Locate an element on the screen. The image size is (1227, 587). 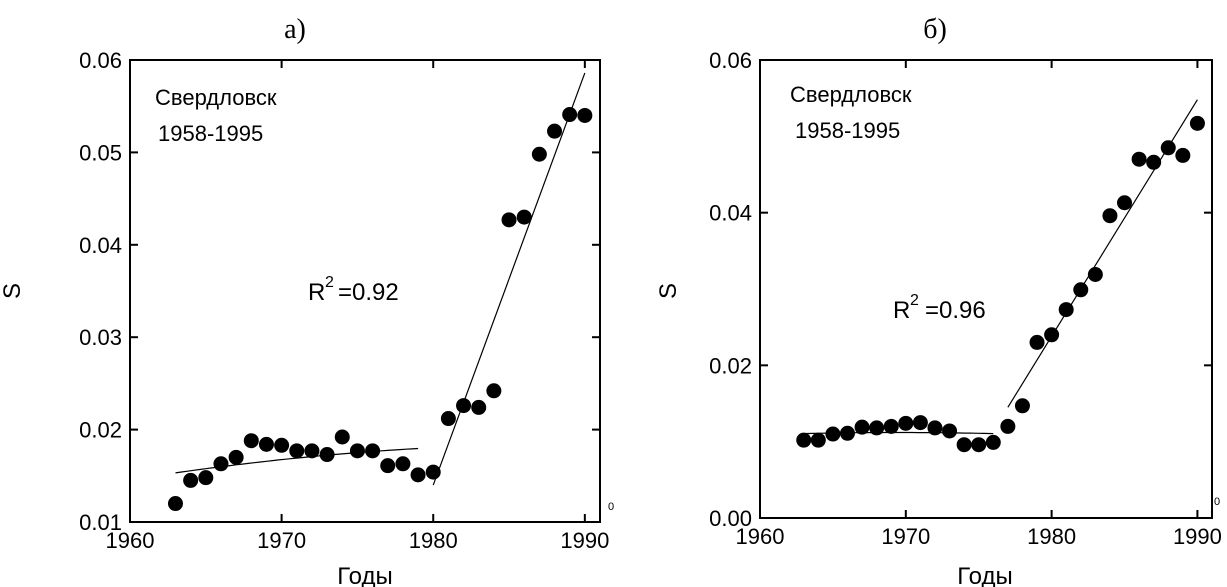
r2-annotation: R 2 =0.96 is located at coordinates (939, 308).